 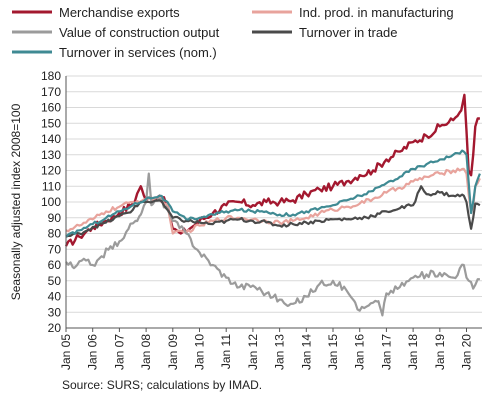 I want to click on y-tick-label: 140, so click(x=51, y=139).